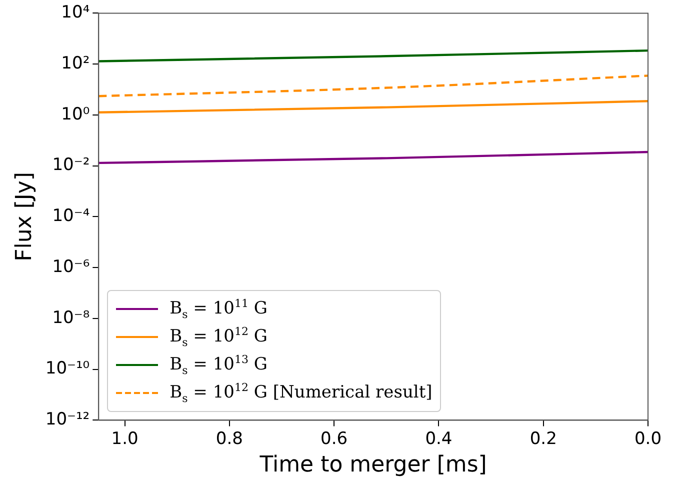 The height and width of the screenshot is (489, 686). I want to click on x-tick-label: 0.6, so click(334, 438).